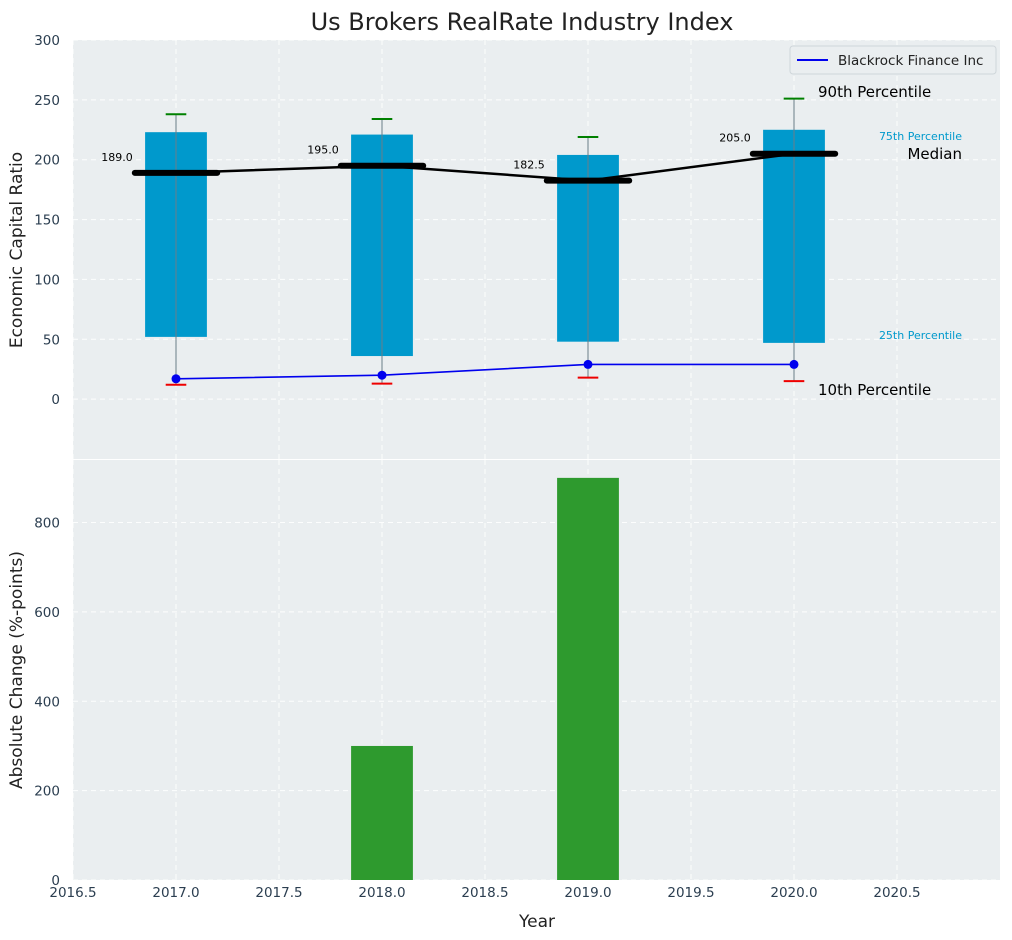  Describe the element at coordinates (484, 893) in the screenshot. I see `x-tick-label: 2018.5` at that location.